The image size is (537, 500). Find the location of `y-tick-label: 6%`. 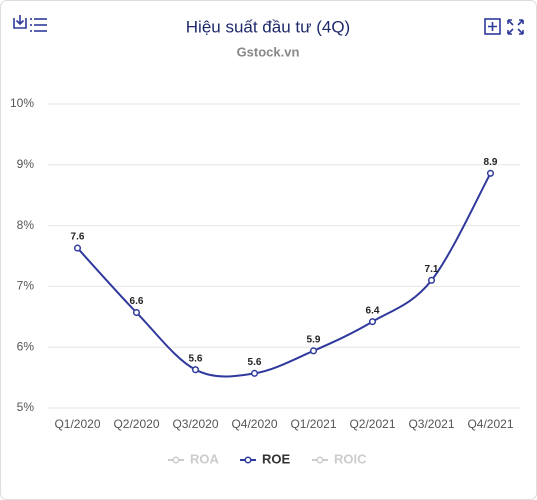

y-tick-label: 6% is located at coordinates (26, 346).